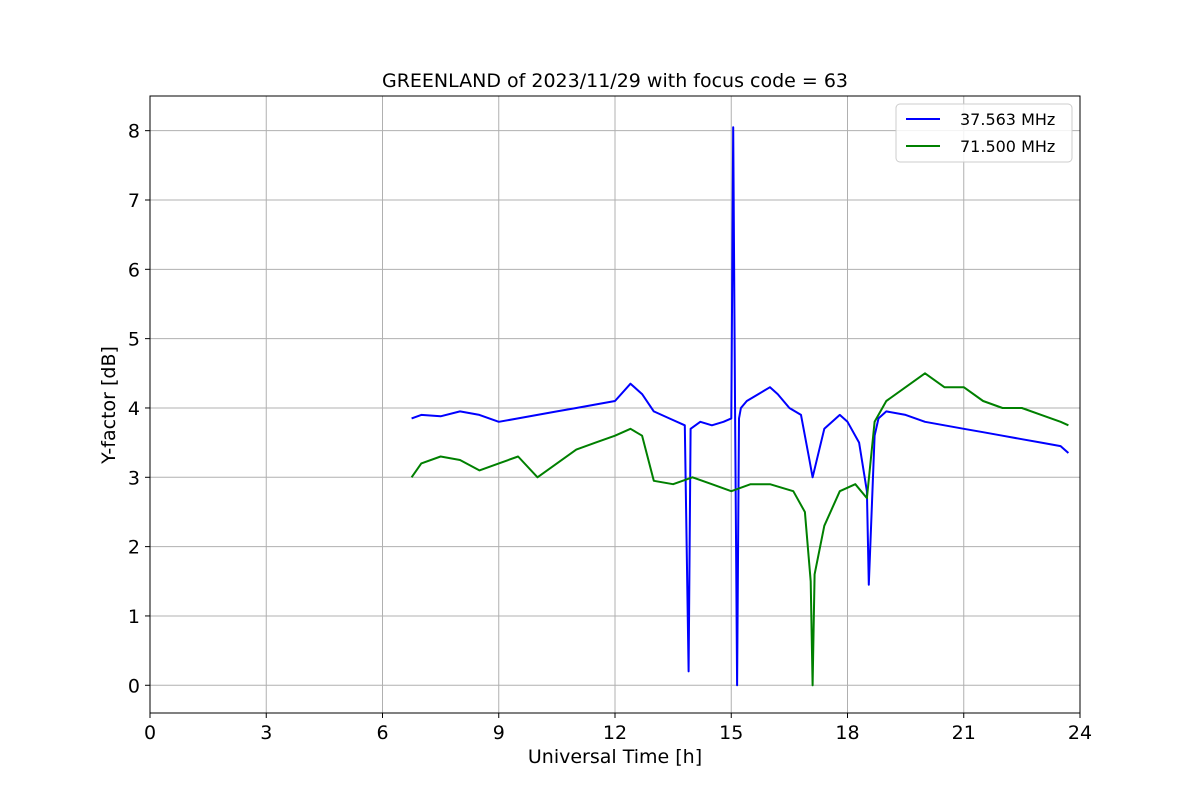 This screenshot has height=800, width=1200. What do you see at coordinates (134, 340) in the screenshot?
I see `y-tick-label: 5` at bounding box center [134, 340].